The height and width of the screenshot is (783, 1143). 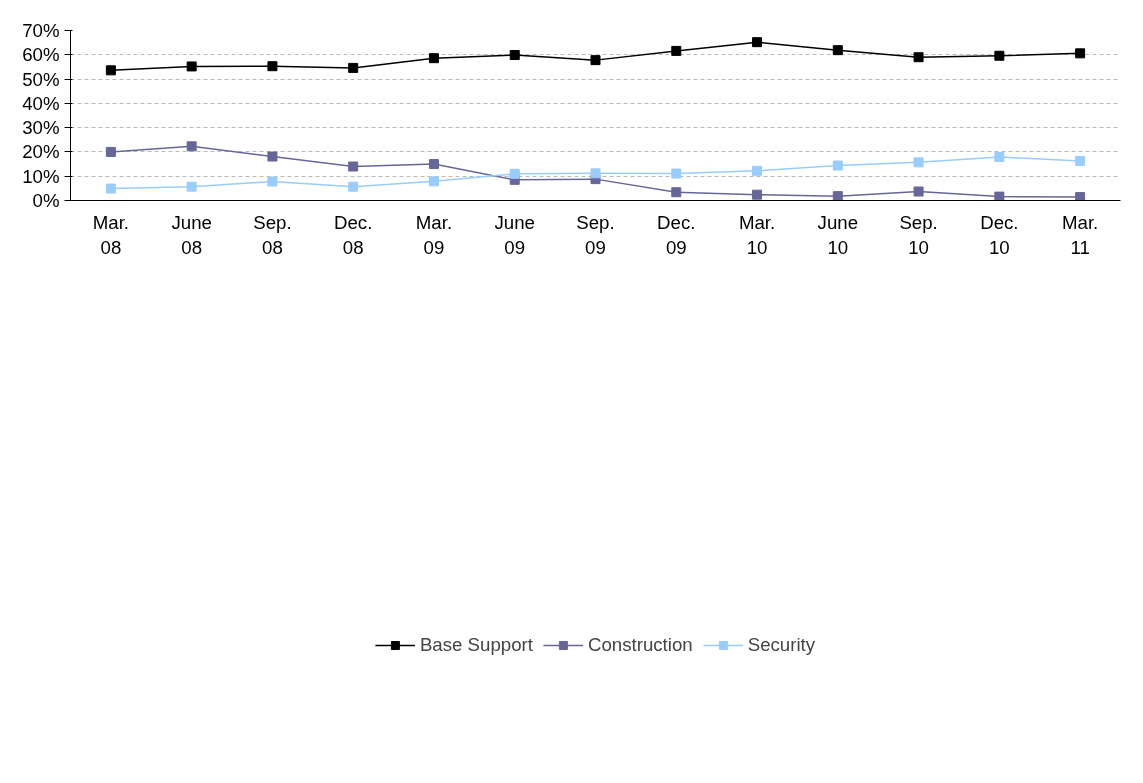 I want to click on x-tick-label: Mar. 09, so click(x=434, y=234).